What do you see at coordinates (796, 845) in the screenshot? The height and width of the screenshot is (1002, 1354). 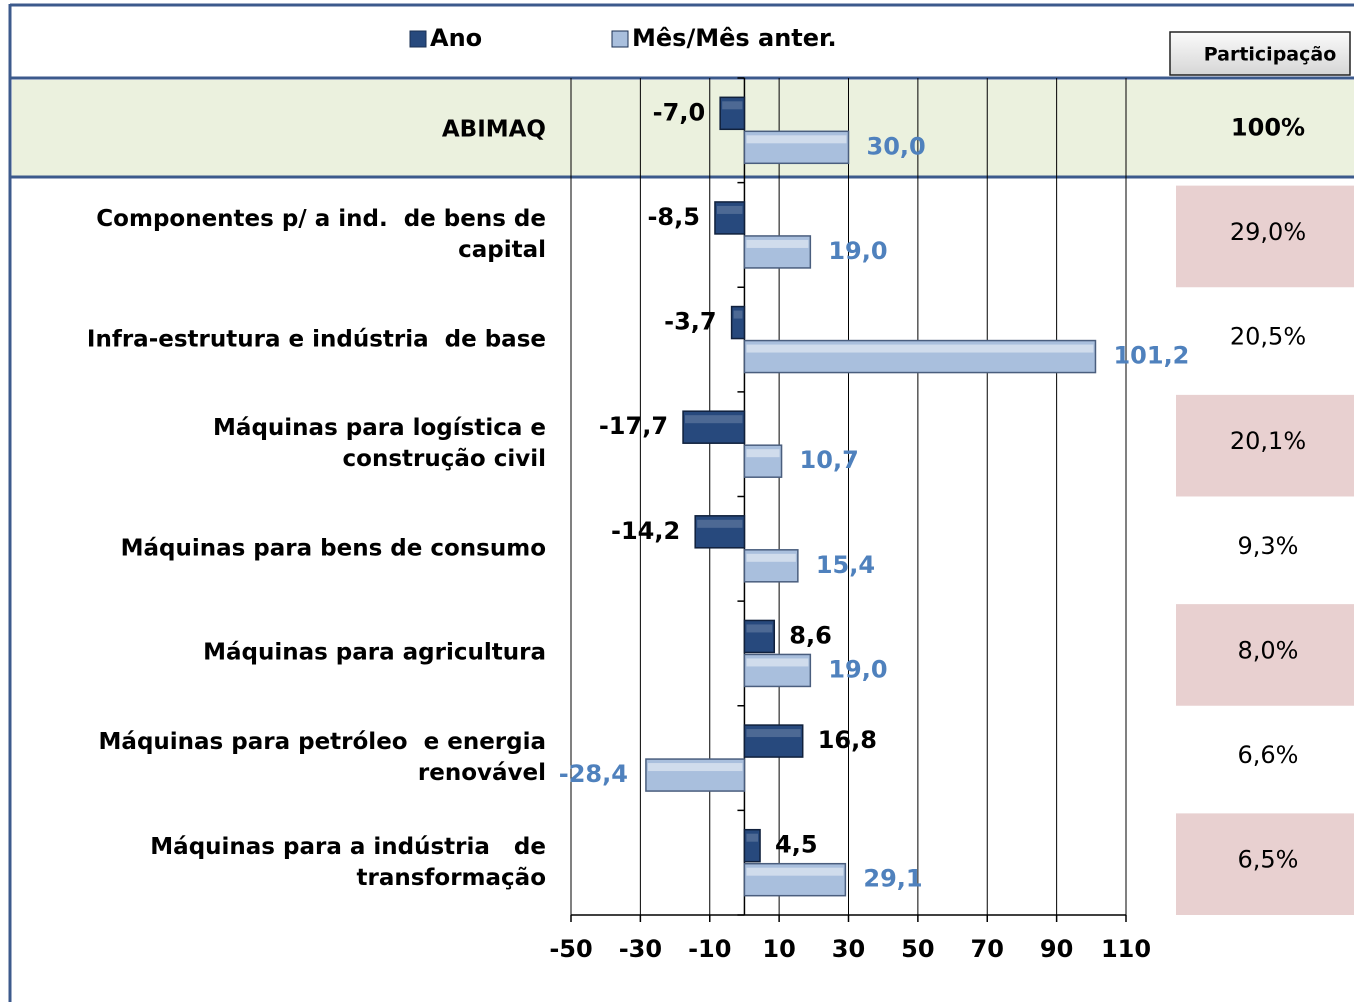 I see `value-label: 4,5` at bounding box center [796, 845].